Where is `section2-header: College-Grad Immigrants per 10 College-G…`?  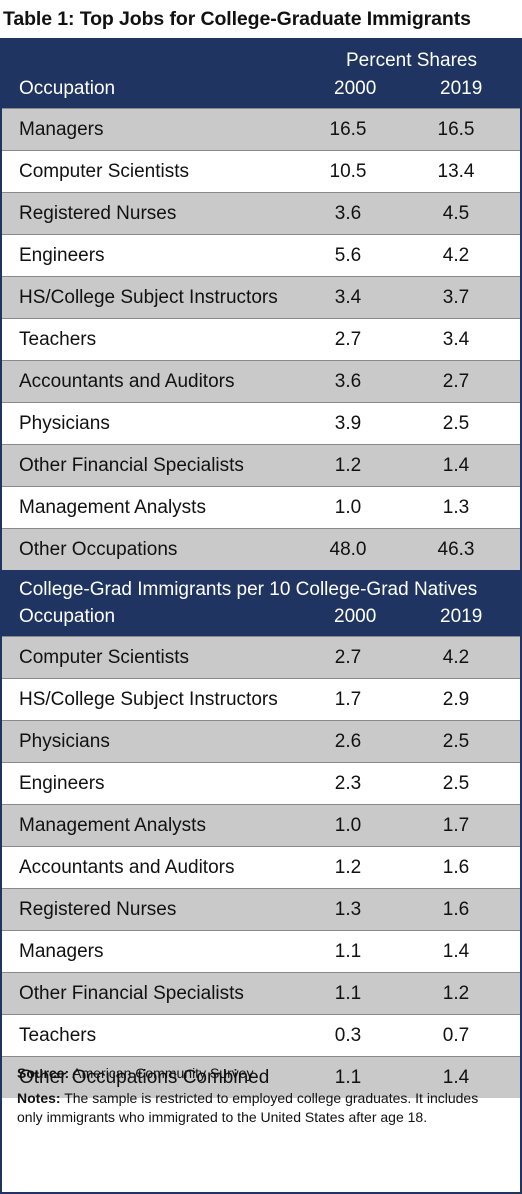 section2-header: College-Grad Immigrants per 10 College-G… is located at coordinates (261, 603).